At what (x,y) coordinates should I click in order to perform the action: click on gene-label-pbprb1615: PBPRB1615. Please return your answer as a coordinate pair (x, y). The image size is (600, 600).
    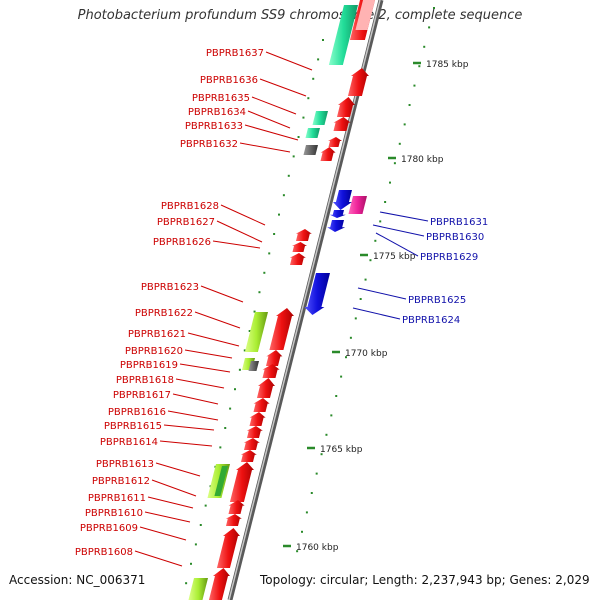
    Looking at the image, I should click on (133, 426).